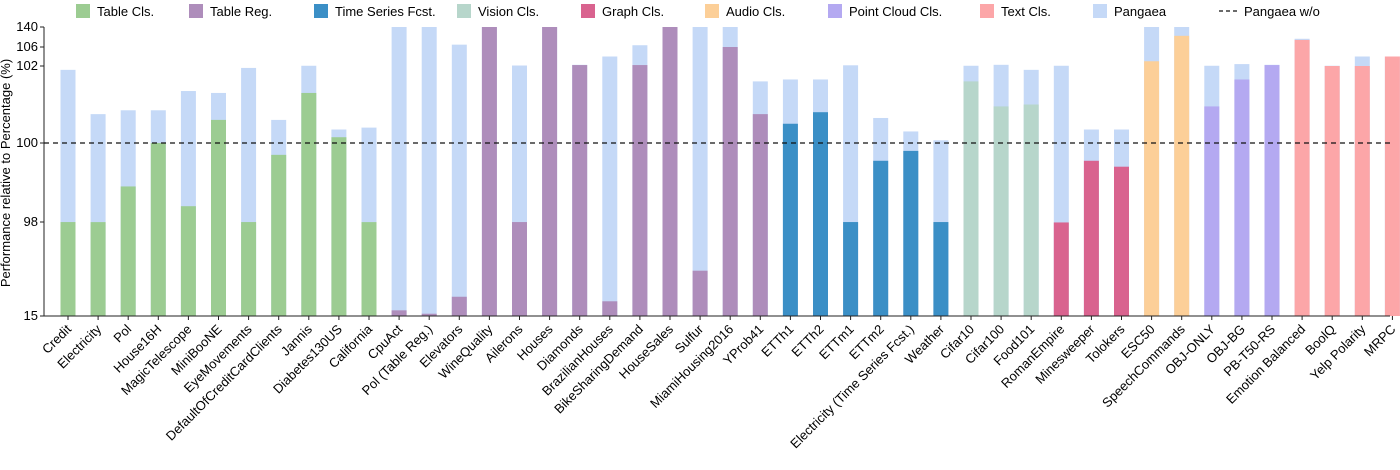  I want to click on legend-label: Pangaea, so click(1140, 11).